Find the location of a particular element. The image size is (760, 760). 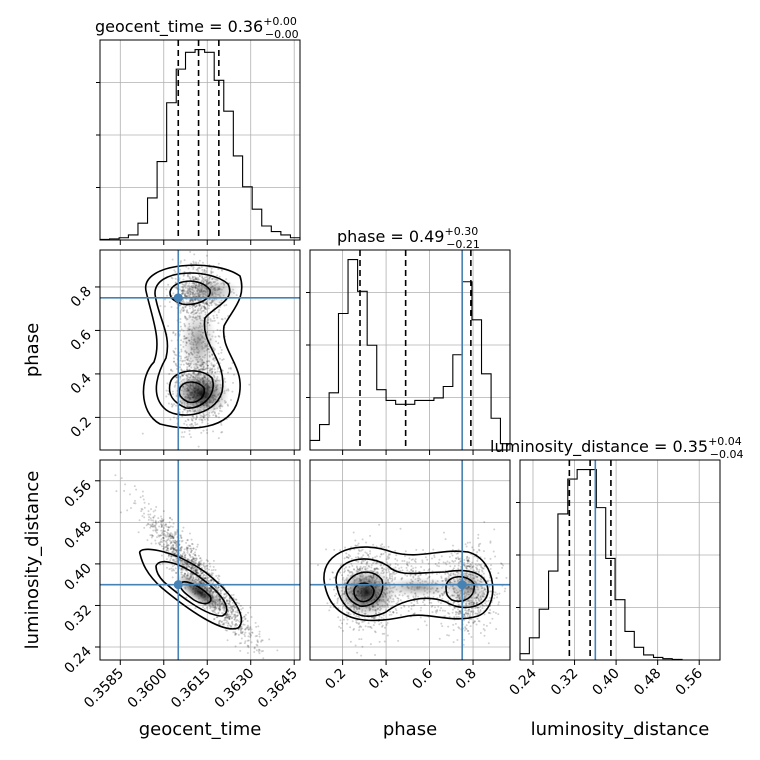

2d-panel-geocent_time-luminosity_distance is located at coordinates (200, 563).